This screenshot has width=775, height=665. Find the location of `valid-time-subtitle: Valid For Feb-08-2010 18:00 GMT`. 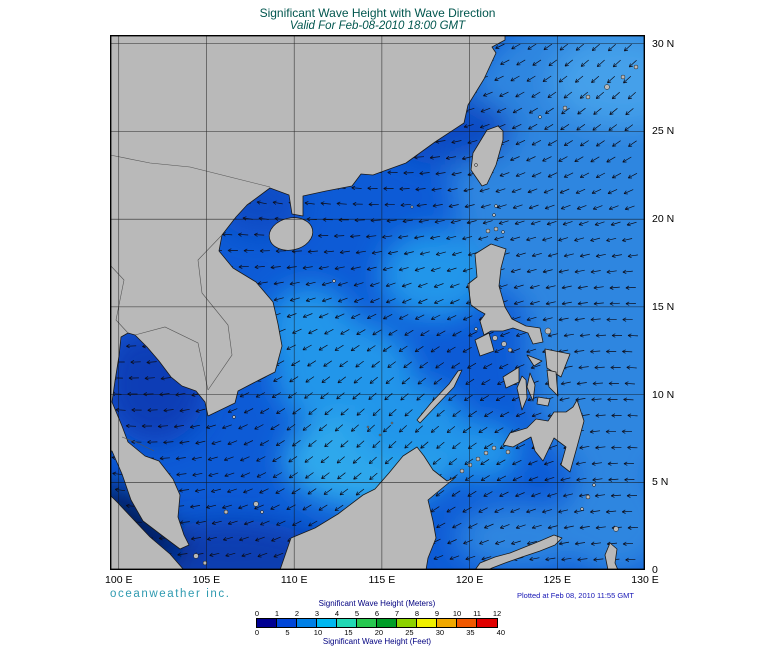

valid-time-subtitle: Valid For Feb-08-2010 18:00 GMT is located at coordinates (377, 26).